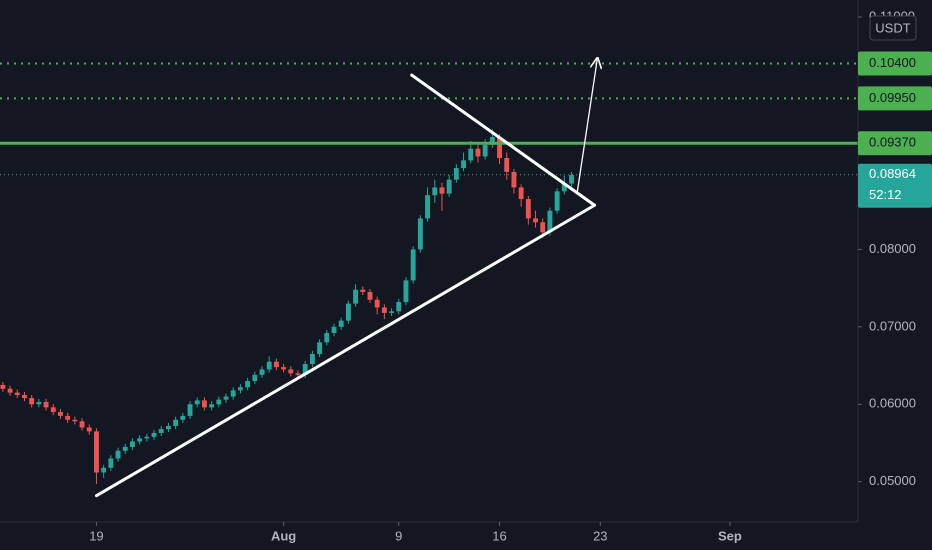 This screenshot has width=932, height=550. What do you see at coordinates (398, 535) in the screenshot?
I see `x-tick-label: 9` at bounding box center [398, 535].